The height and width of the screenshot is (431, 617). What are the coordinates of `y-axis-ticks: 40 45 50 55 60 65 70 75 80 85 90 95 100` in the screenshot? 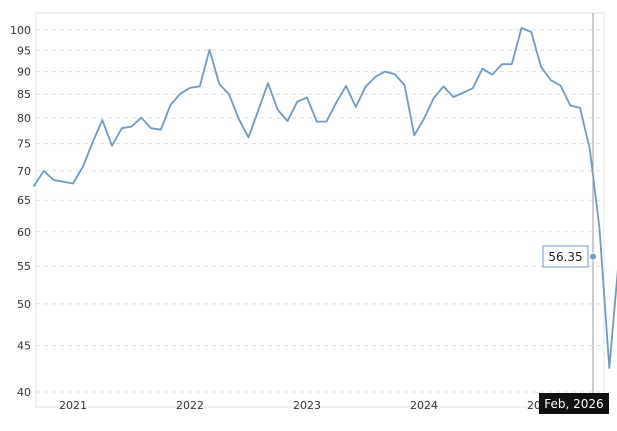 It's located at (20, 211).